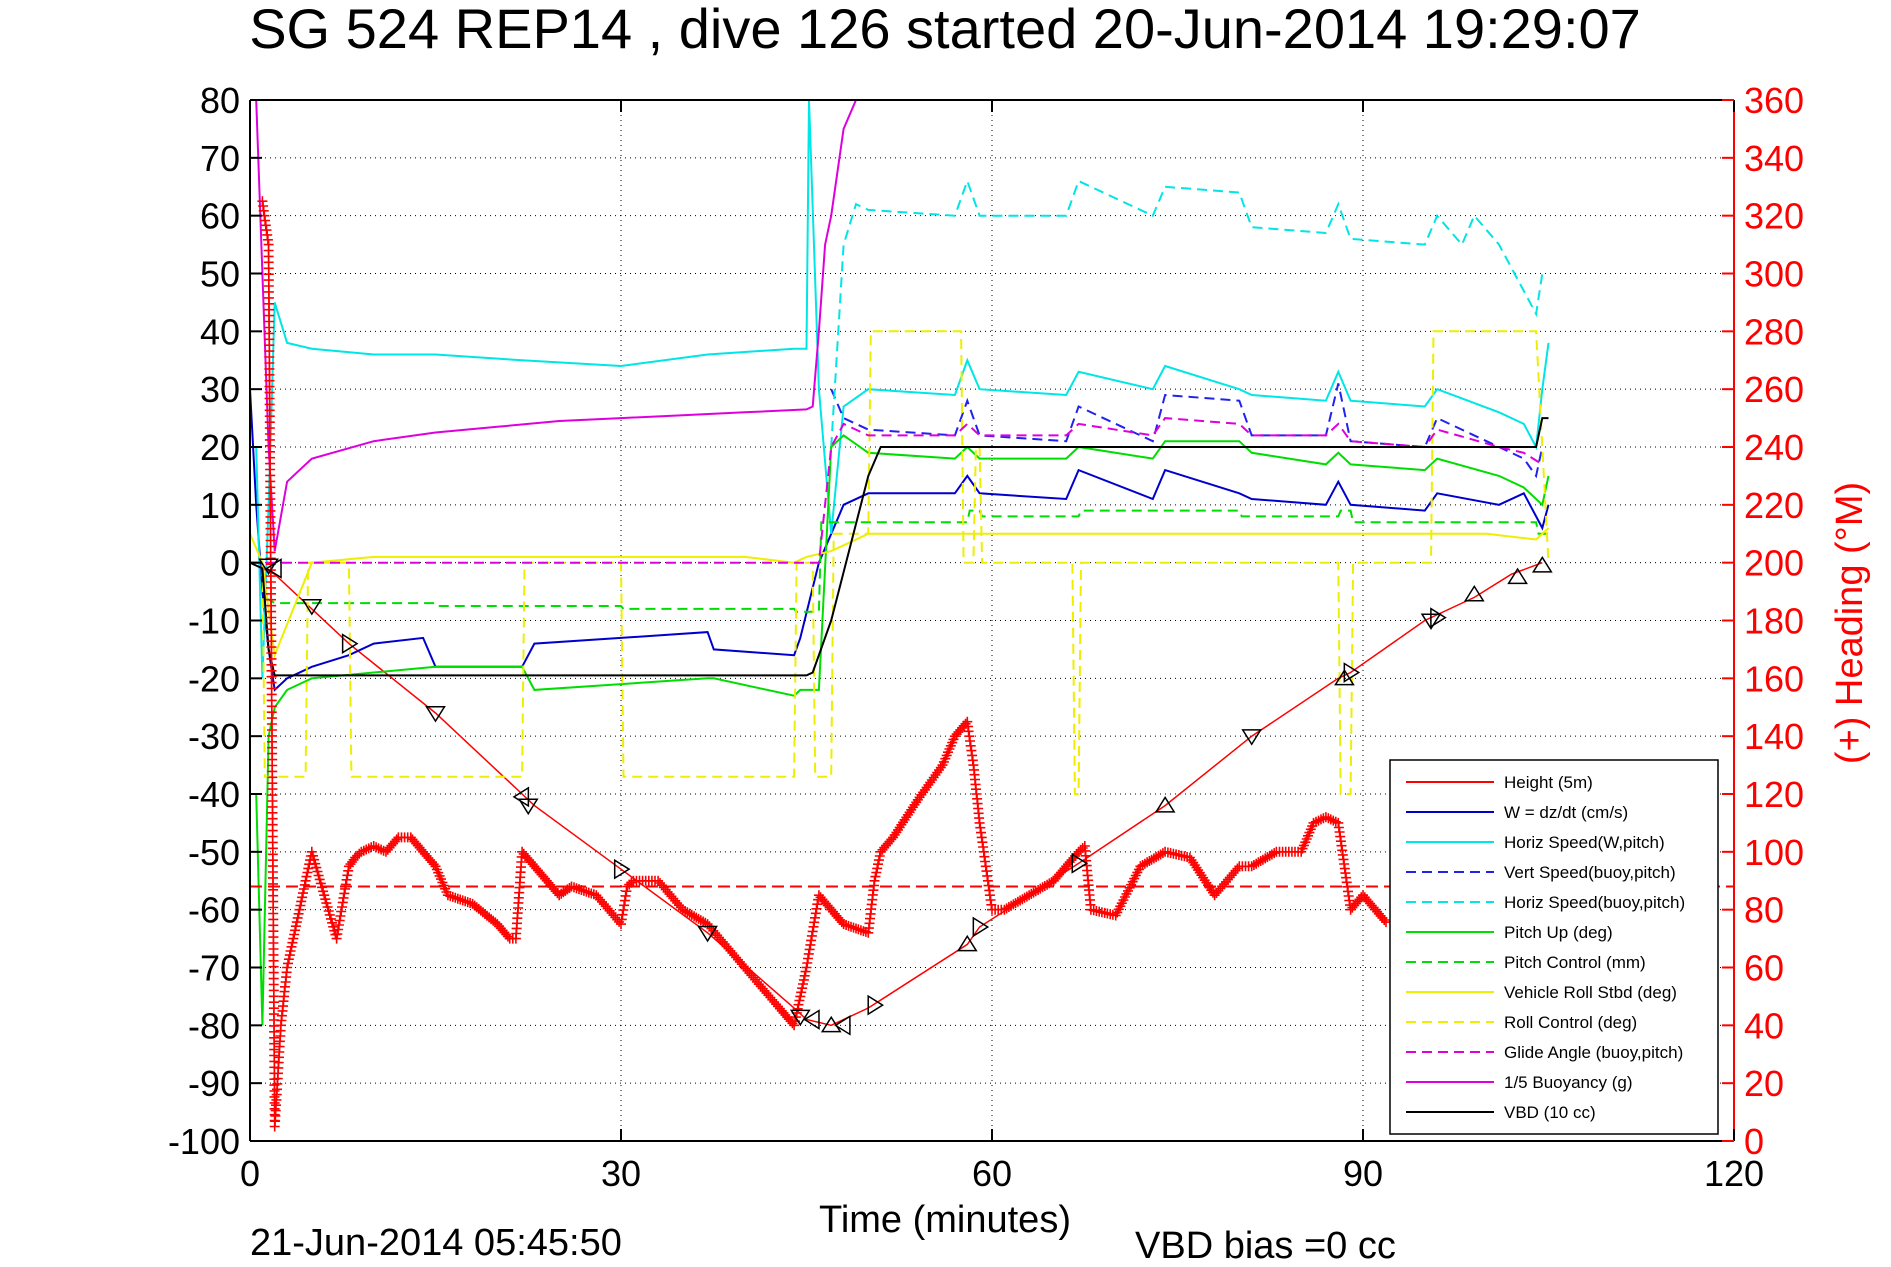 This screenshot has width=1891, height=1267. Describe the element at coordinates (214, 968) in the screenshot. I see `y-tick-label: -70` at that location.